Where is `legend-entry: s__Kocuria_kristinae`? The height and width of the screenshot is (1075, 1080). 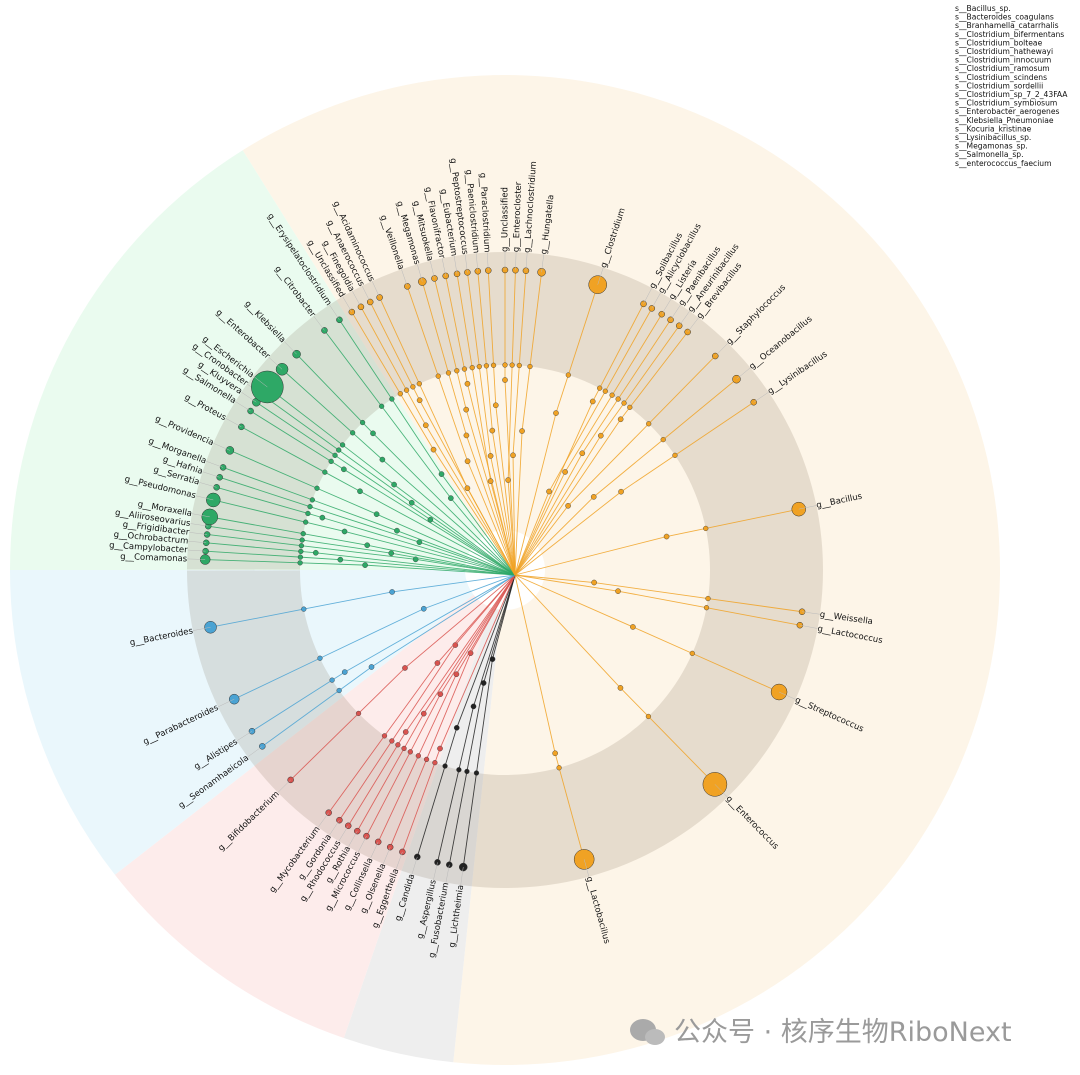 legend-entry: s__Kocuria_kristinae is located at coordinates (993, 128).